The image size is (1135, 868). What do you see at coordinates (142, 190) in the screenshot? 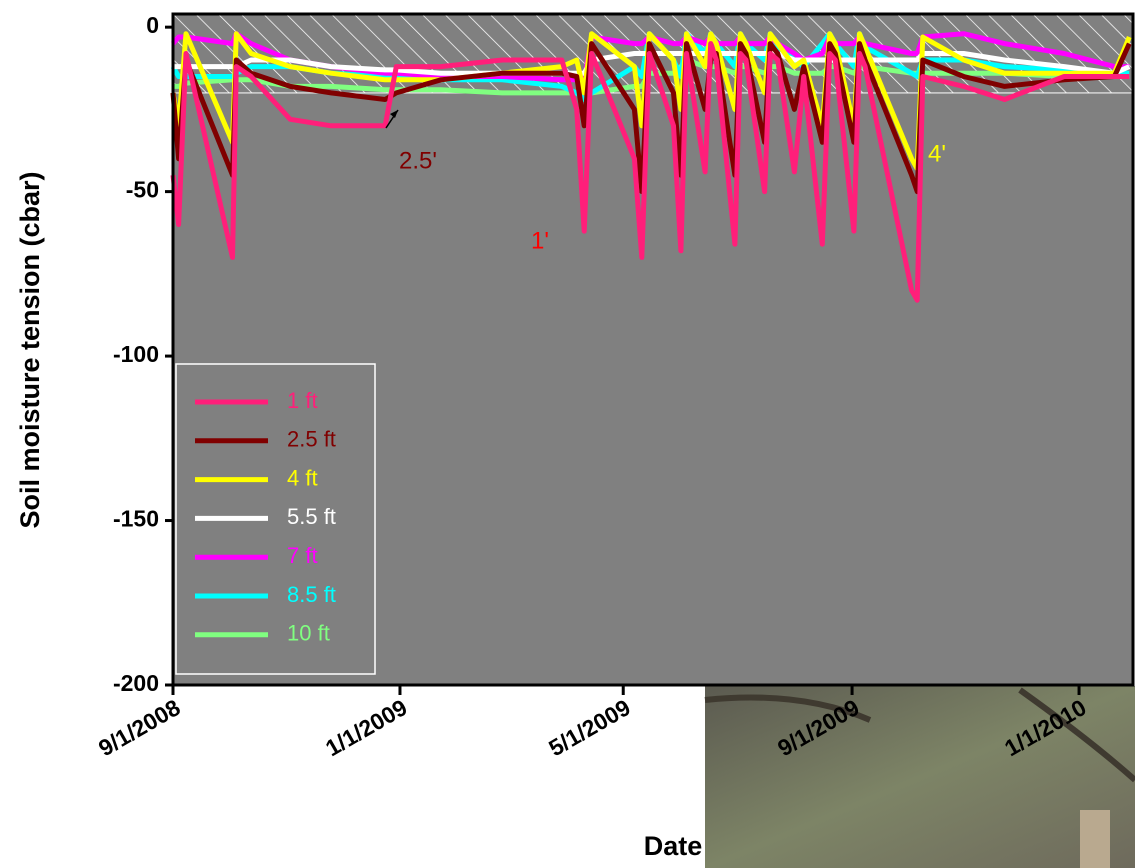
I see `y-tick-label: -50` at bounding box center [142, 190].